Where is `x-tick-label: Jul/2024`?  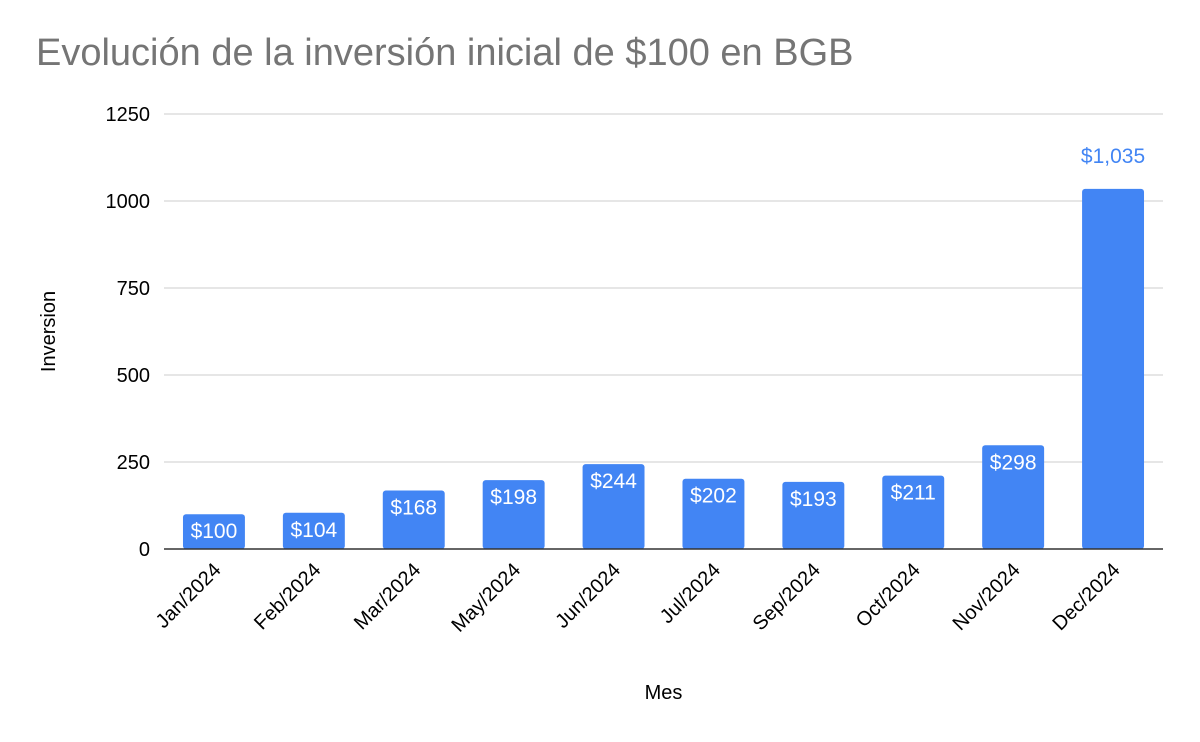
x-tick-label: Jul/2024 is located at coordinates (690, 593).